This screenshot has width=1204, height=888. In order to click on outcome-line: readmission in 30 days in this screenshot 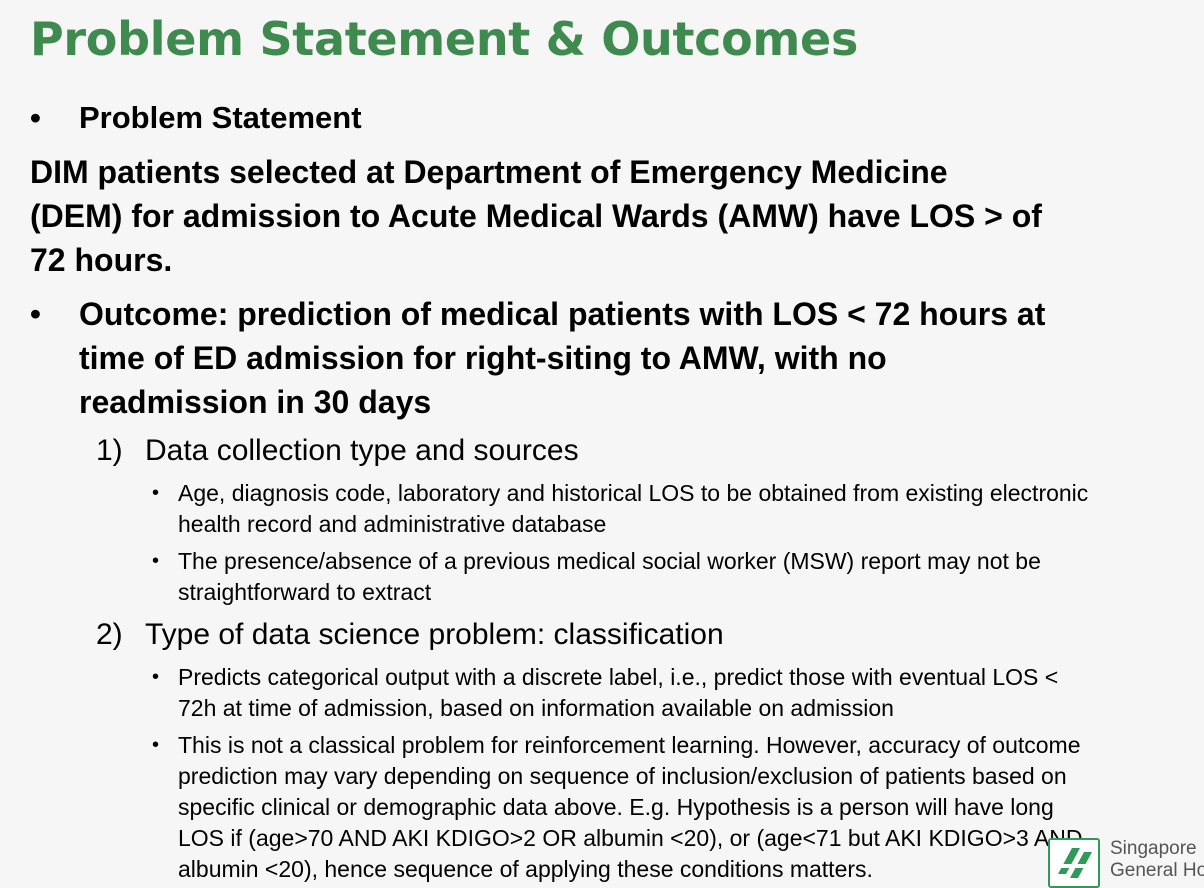, I will do `click(255, 402)`.